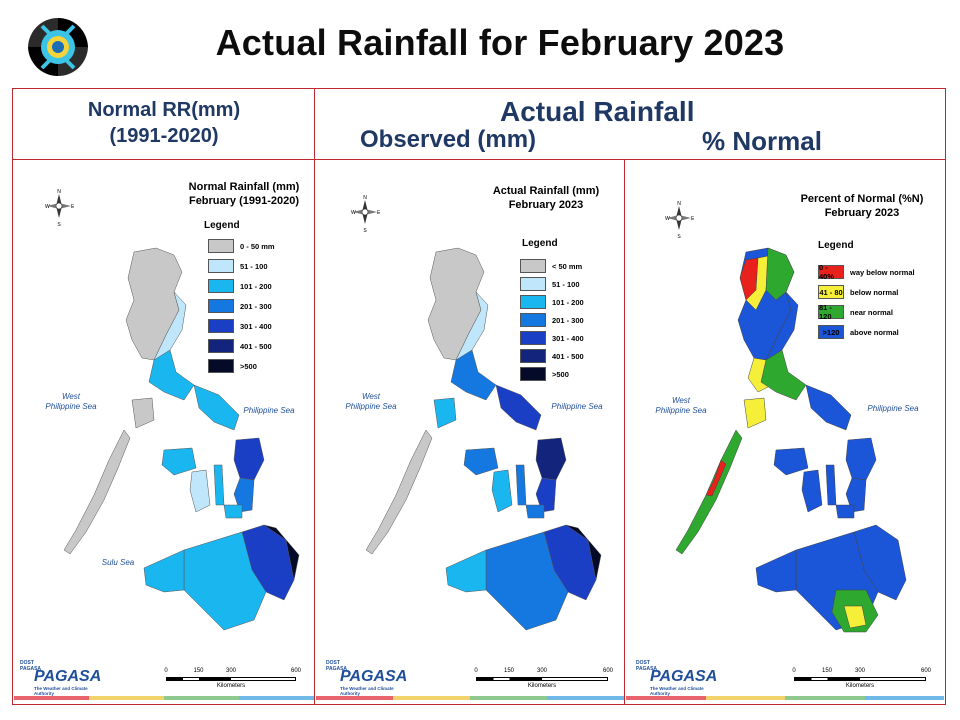 Image resolution: width=960 pixels, height=720 pixels. I want to click on region-zamboanga, so click(776, 571).